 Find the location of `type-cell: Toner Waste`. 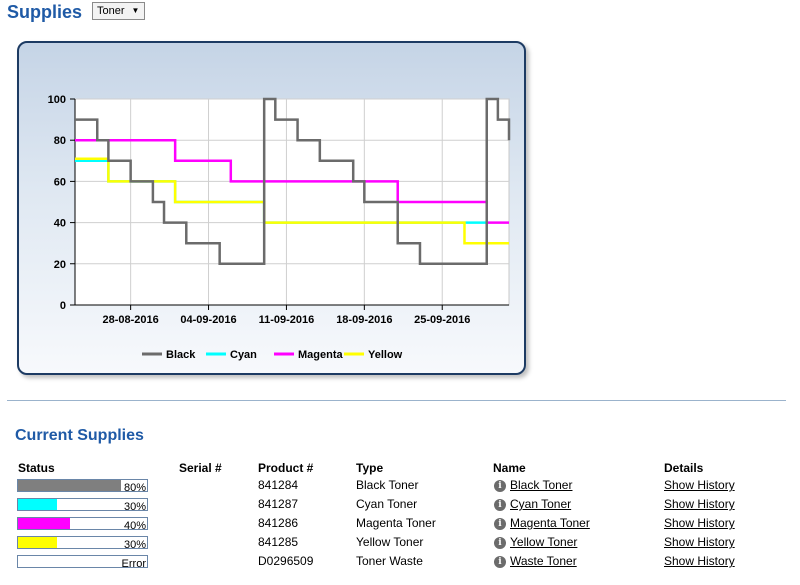

type-cell: Toner Waste is located at coordinates (389, 561).